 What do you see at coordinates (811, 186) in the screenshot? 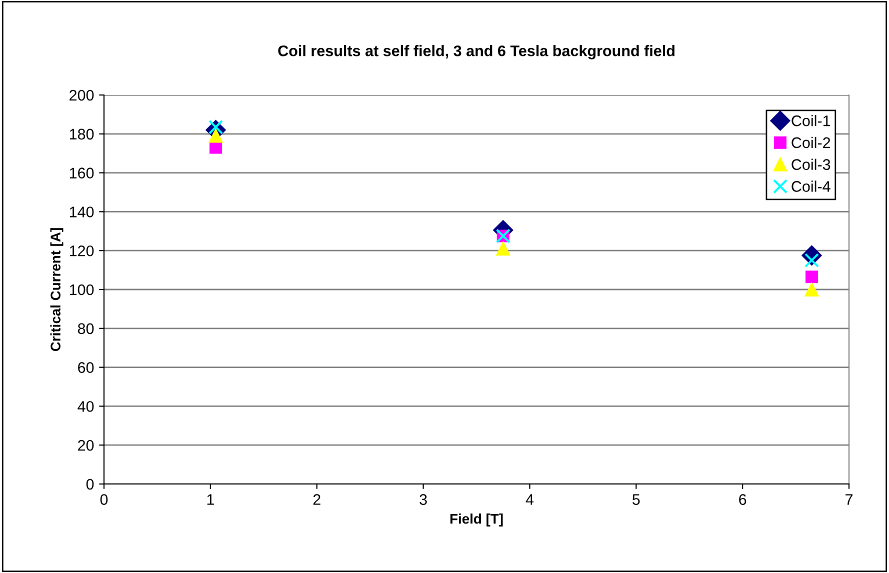
I see `legend-label: Coil-4` at bounding box center [811, 186].